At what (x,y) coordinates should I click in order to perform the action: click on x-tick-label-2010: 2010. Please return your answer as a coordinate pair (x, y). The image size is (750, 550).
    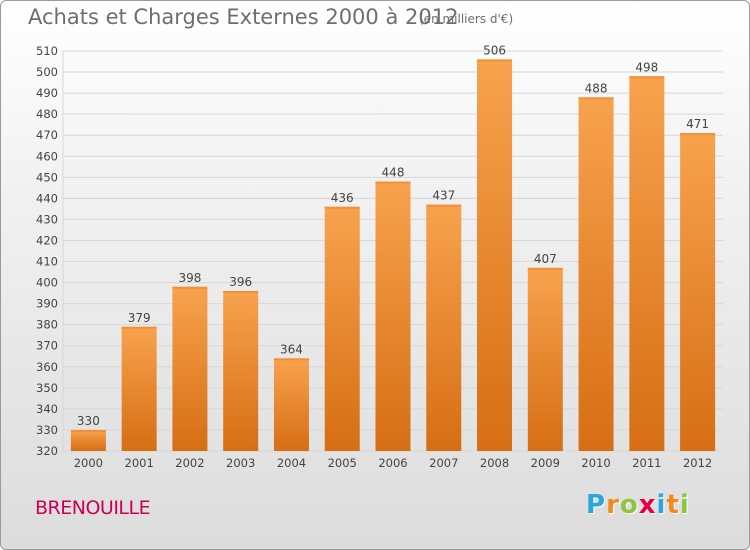
    Looking at the image, I should click on (595, 463).